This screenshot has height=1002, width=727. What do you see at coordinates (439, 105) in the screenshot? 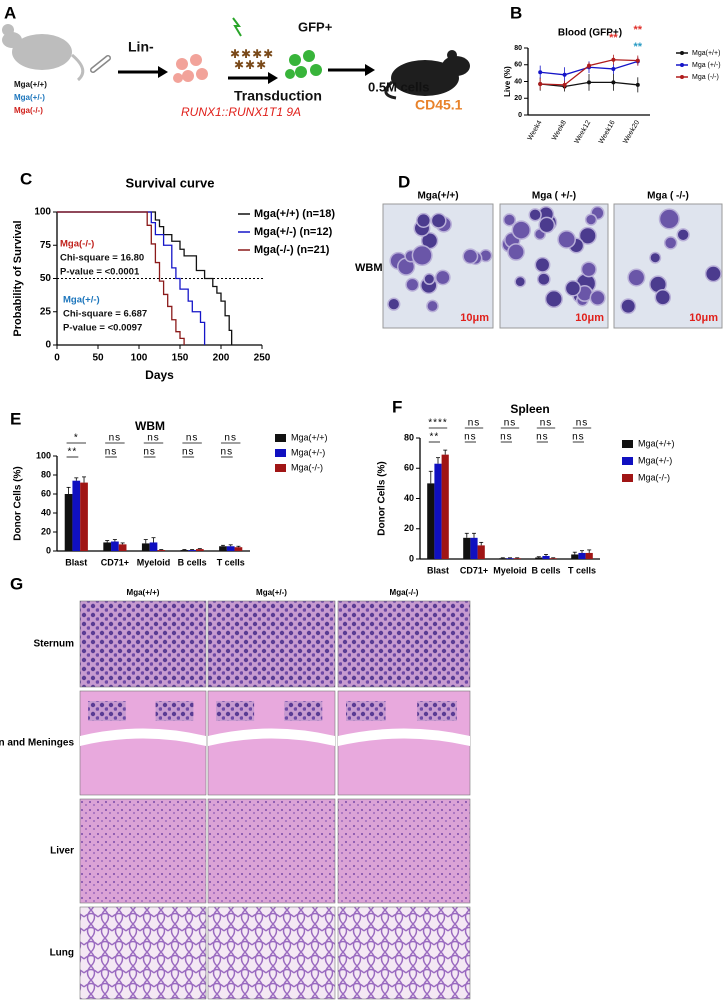
I see `schematic-label: CD45.1` at bounding box center [439, 105].